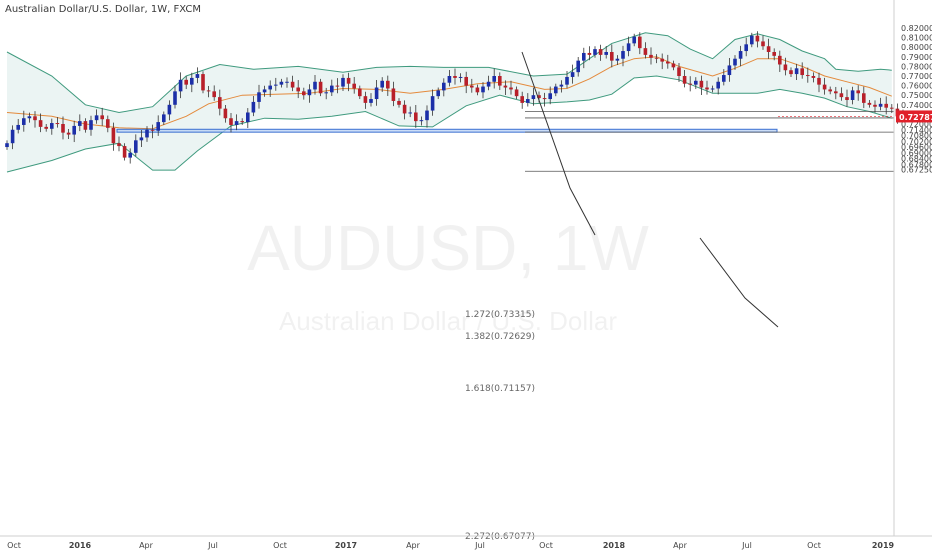  Describe the element at coordinates (915, 117) in the screenshot. I see `last-price-value: 0.72787` at that location.